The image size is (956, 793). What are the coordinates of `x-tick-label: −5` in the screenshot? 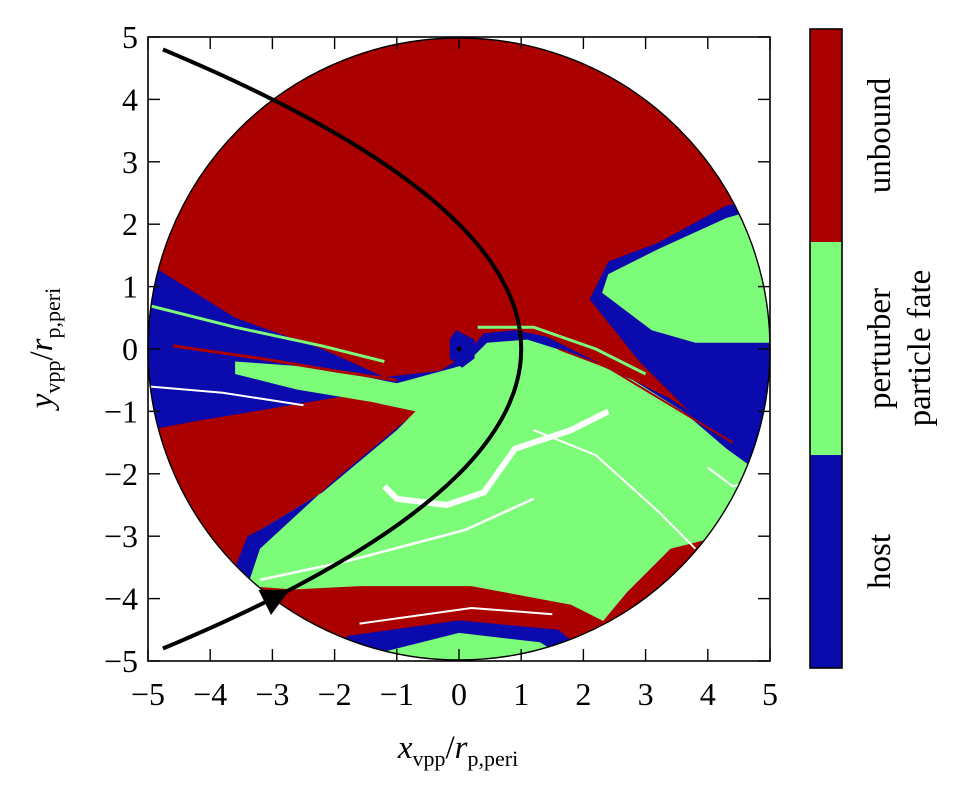 It's located at (148, 694).